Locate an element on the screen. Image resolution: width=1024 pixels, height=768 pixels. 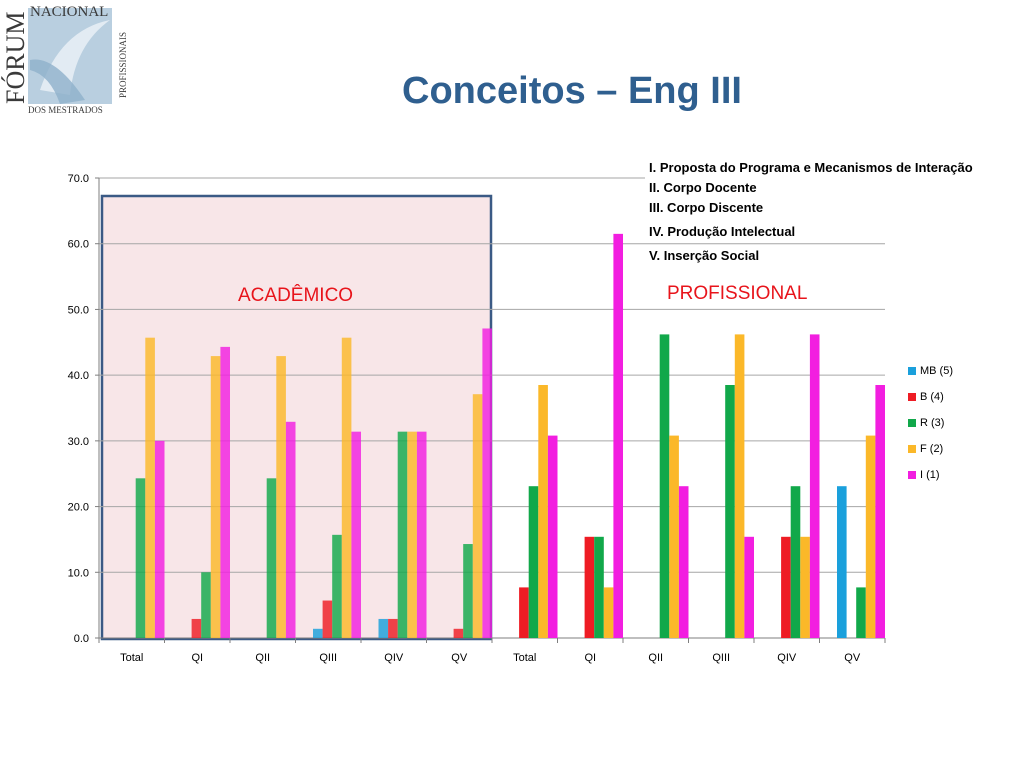
legend-label-r: R (3) is located at coordinates (932, 423).